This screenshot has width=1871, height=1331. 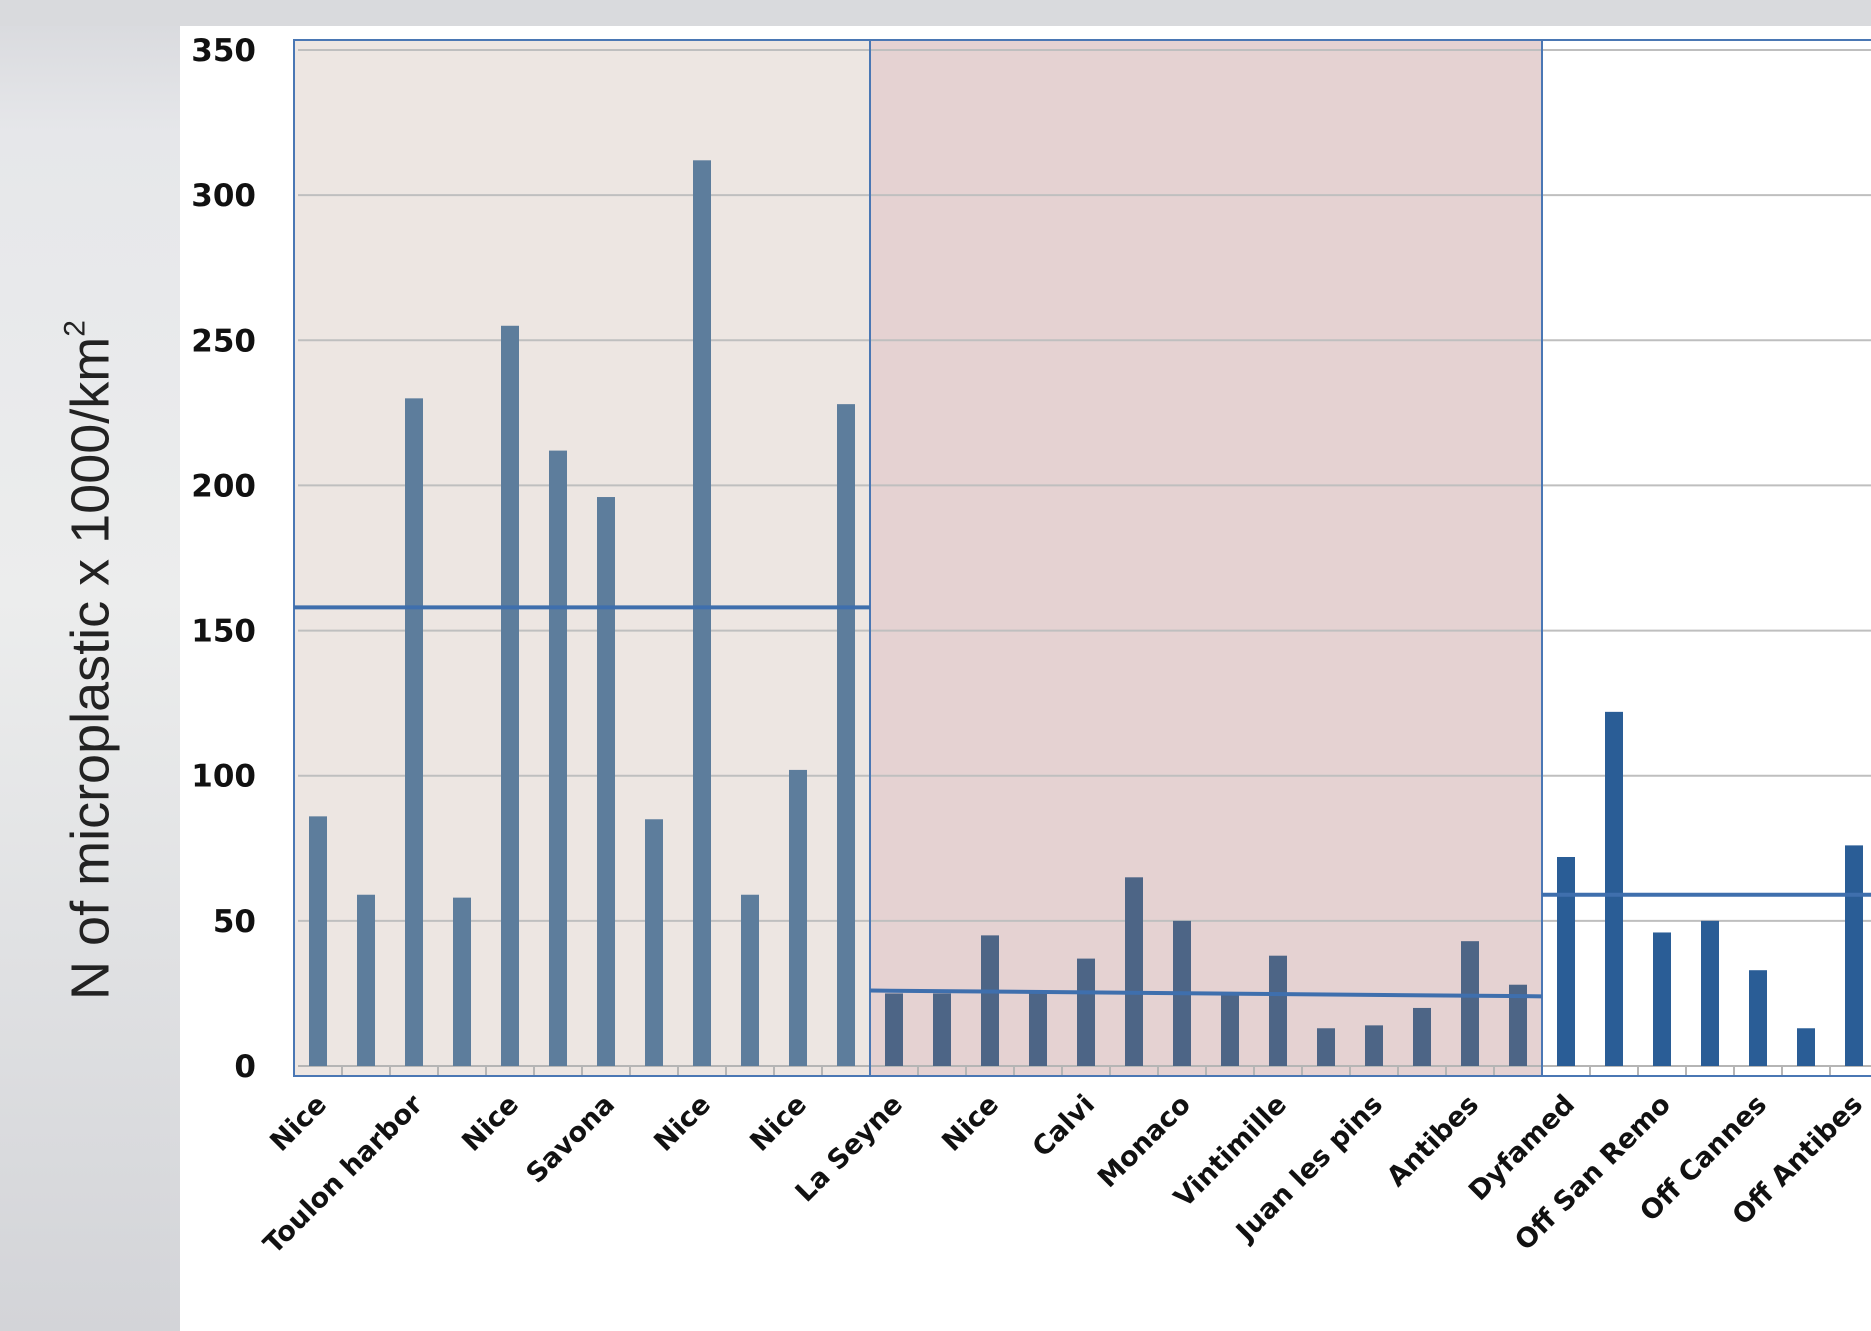 I want to click on y-tick-label: 300, so click(x=223, y=196).